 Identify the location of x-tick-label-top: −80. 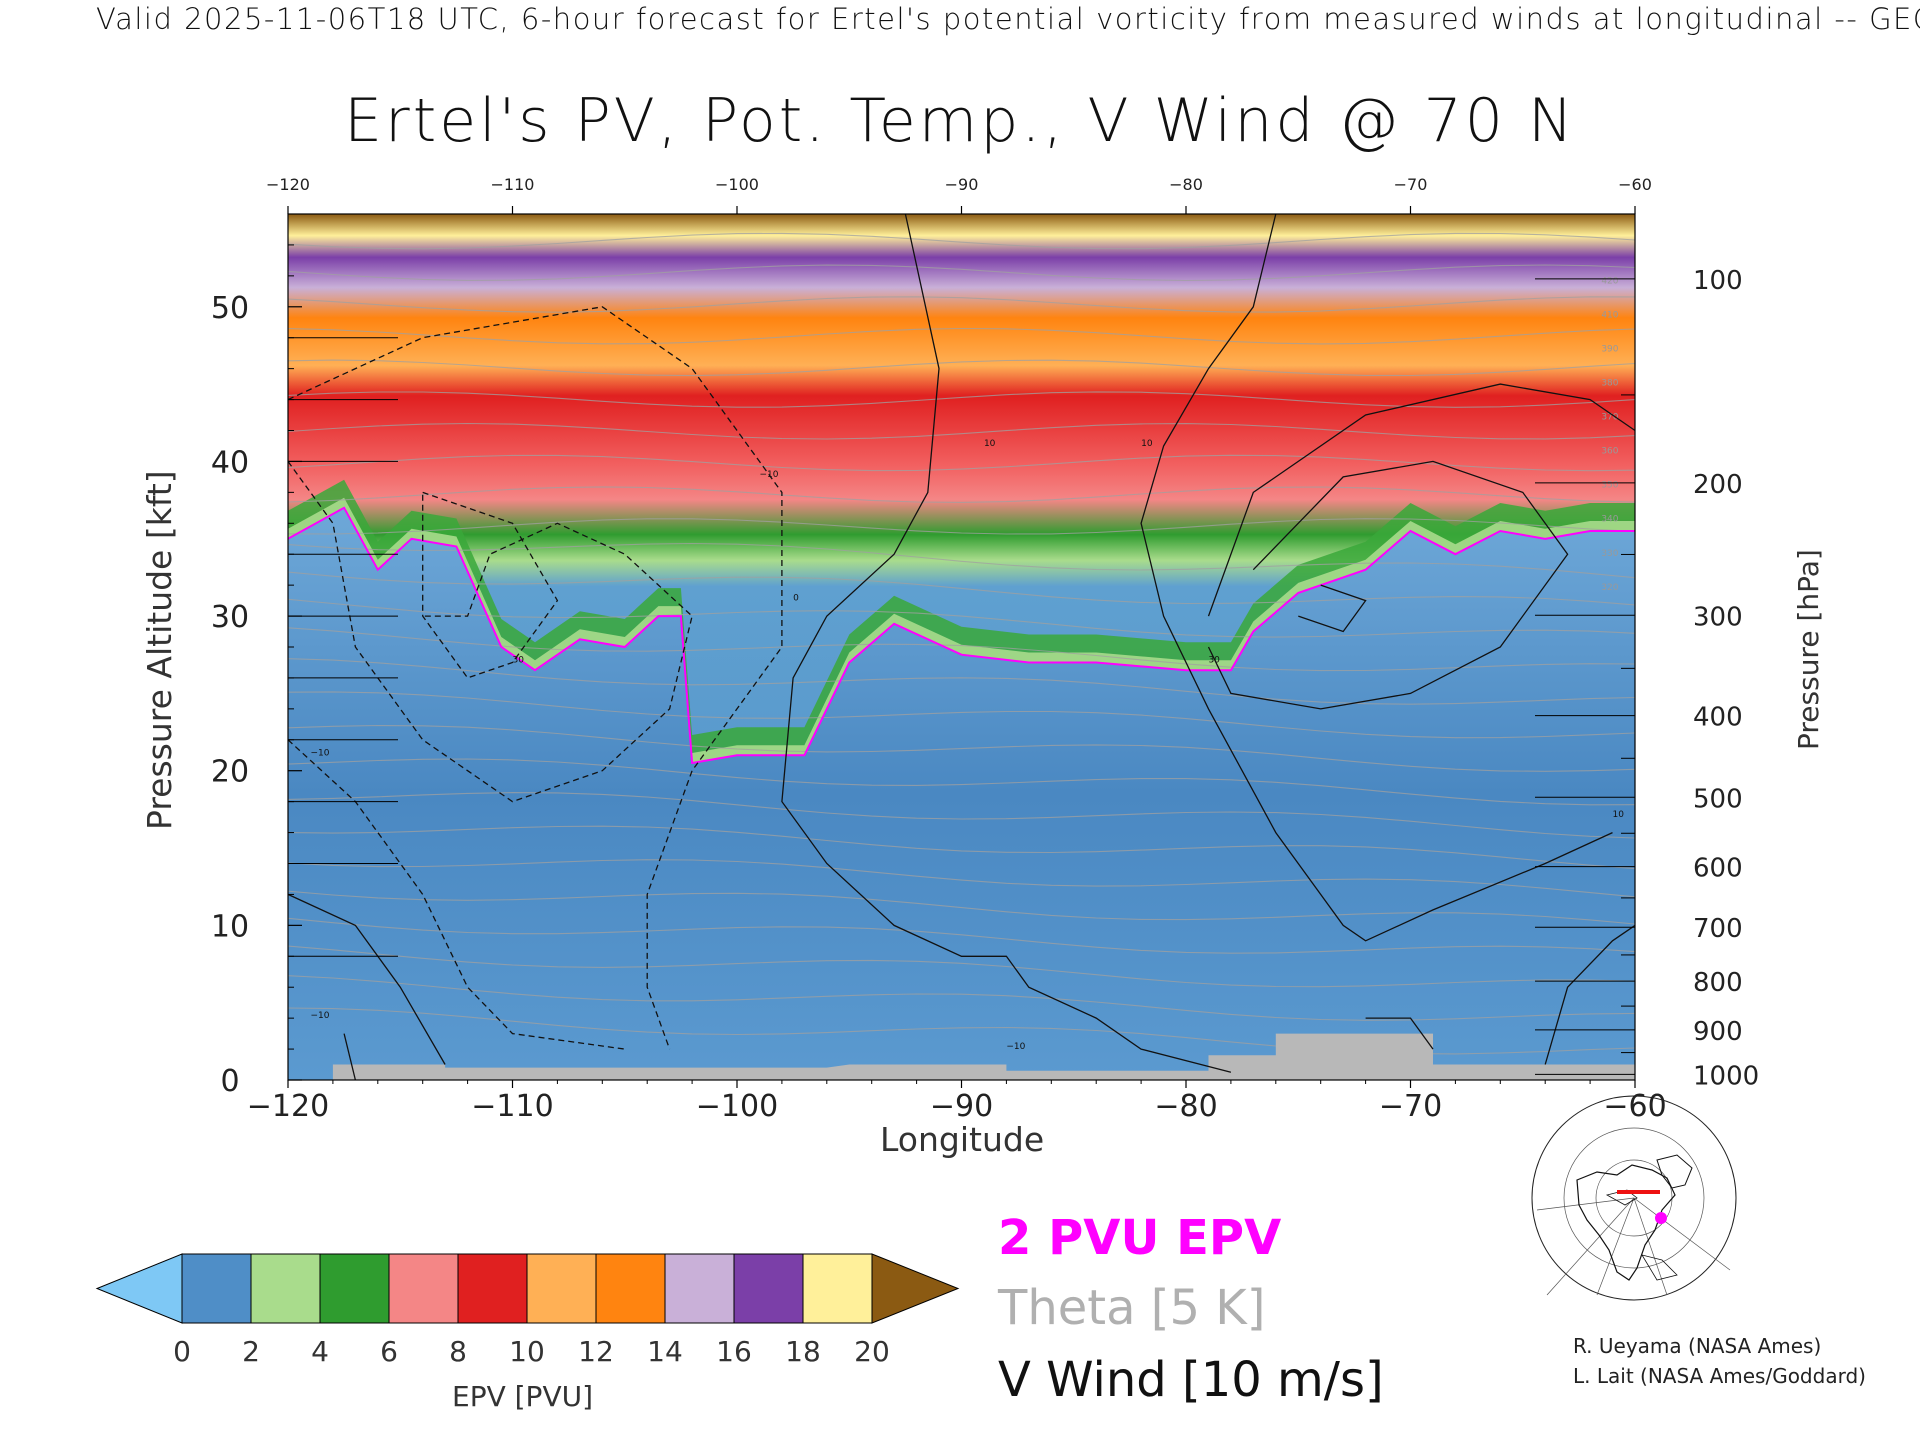
(1186, 184).